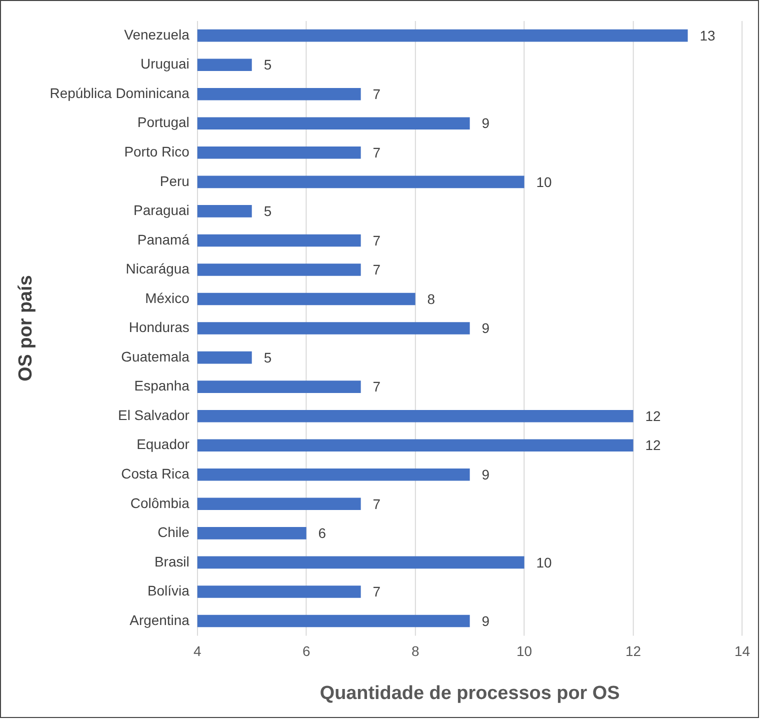 The width and height of the screenshot is (761, 720). I want to click on y-tick-label: Argentina, so click(160, 620).